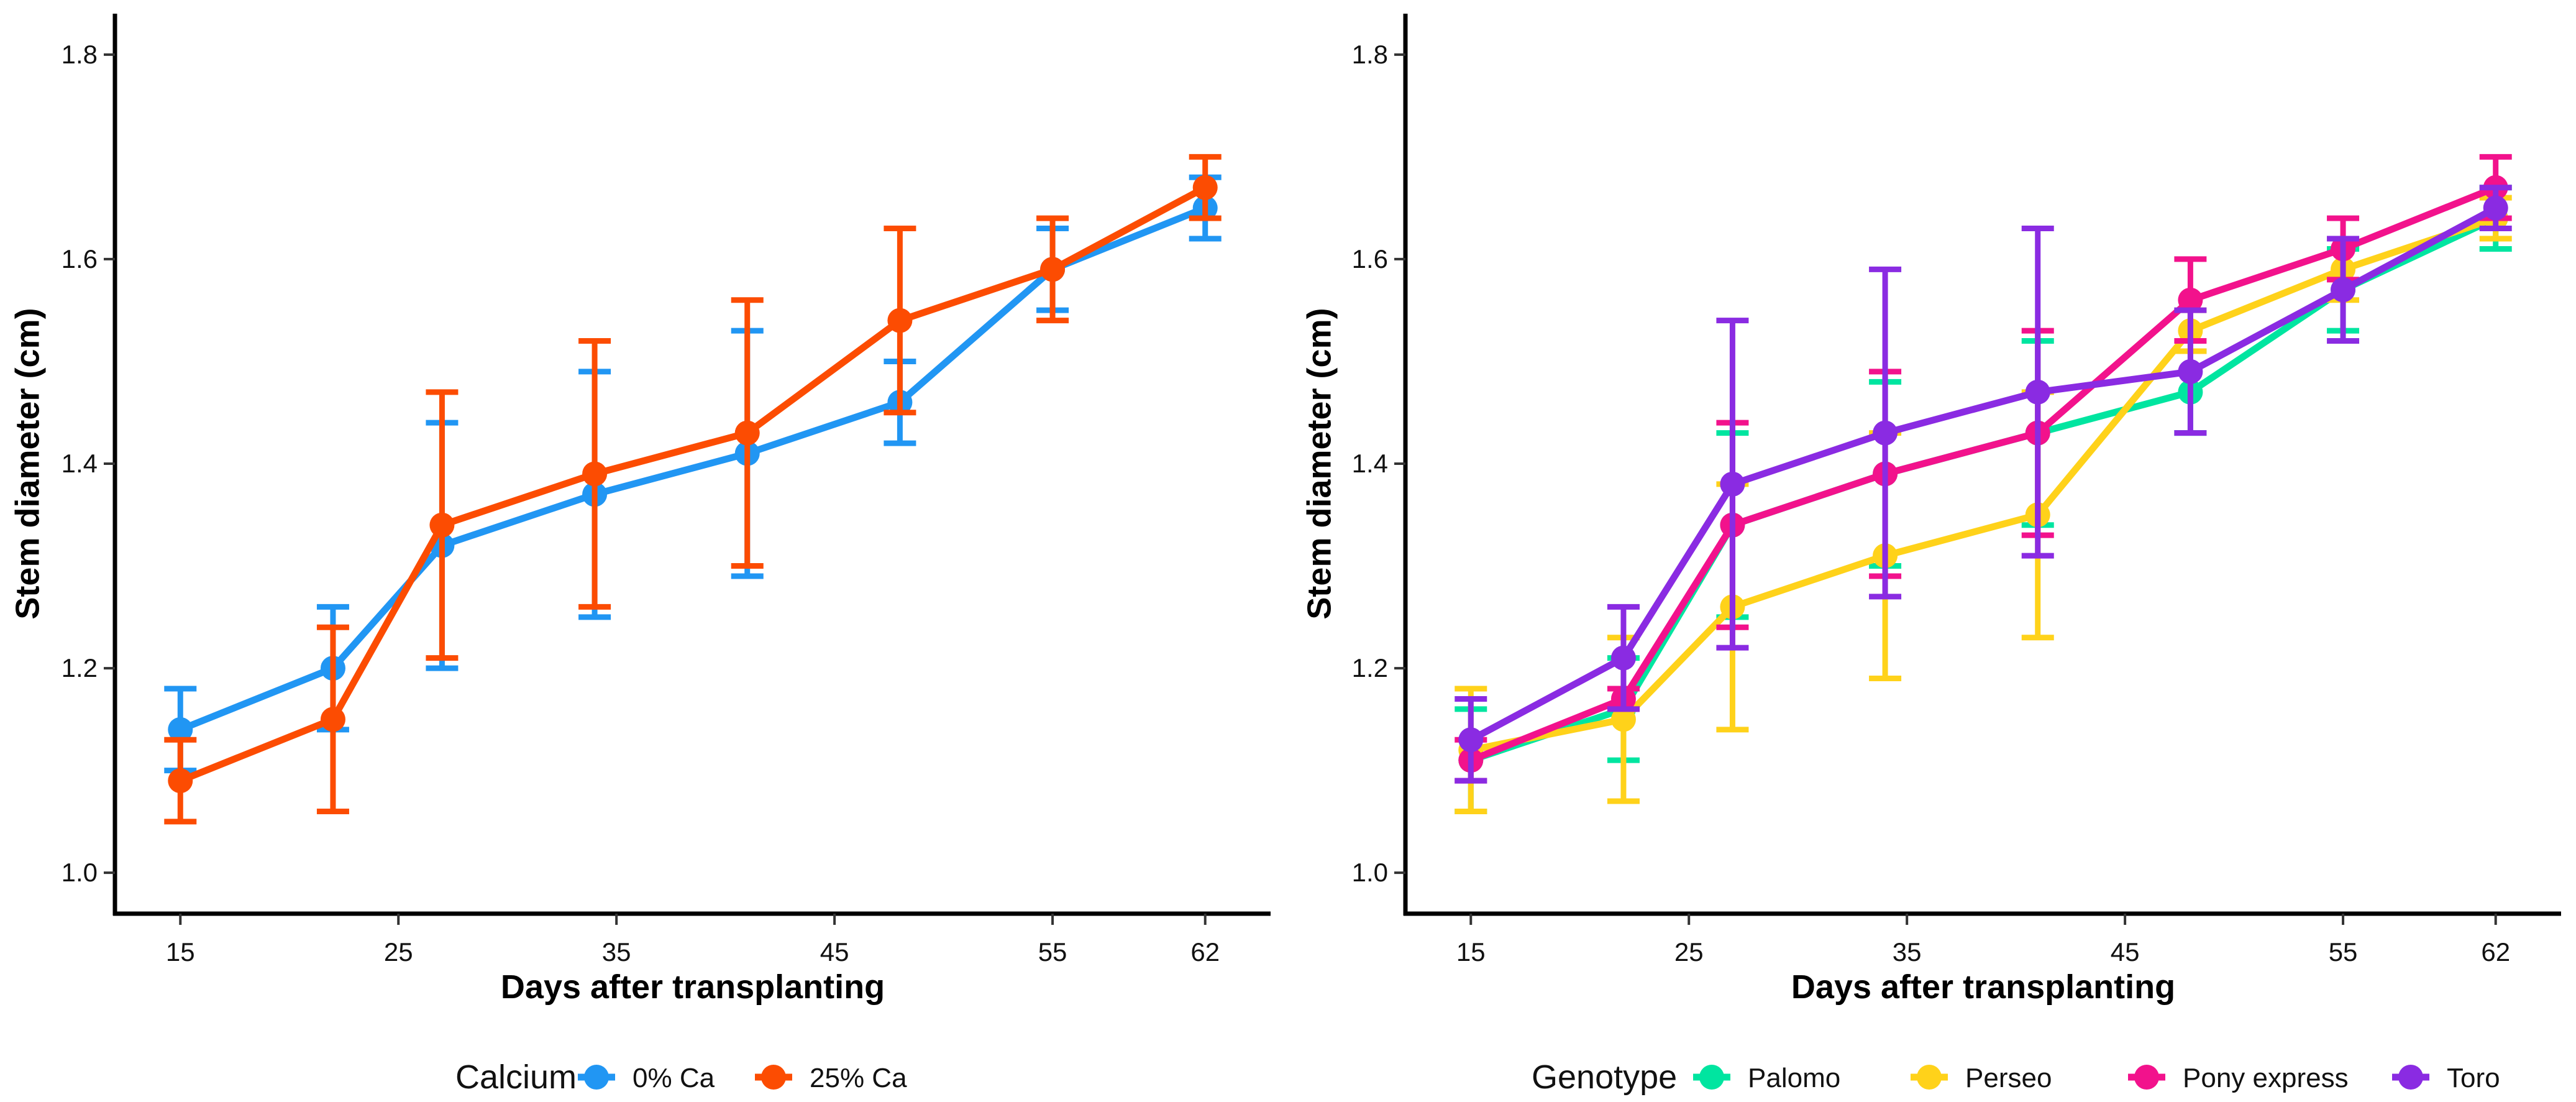 The width and height of the screenshot is (2576, 1102). I want to click on legend-item: Perseo, so click(1981, 1078).